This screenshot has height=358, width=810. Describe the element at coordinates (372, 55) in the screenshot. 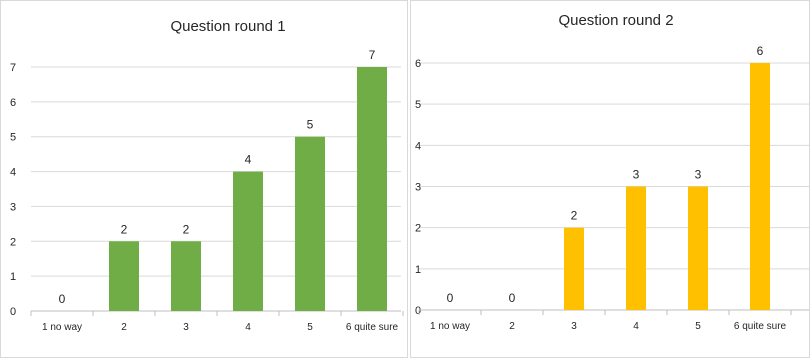

I see `data-label: 7` at that location.